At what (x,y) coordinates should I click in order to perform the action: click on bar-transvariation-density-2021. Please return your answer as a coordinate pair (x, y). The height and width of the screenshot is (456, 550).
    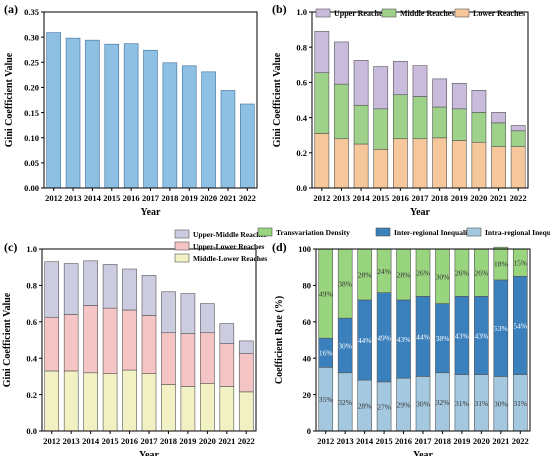
    Looking at the image, I should click on (501, 263).